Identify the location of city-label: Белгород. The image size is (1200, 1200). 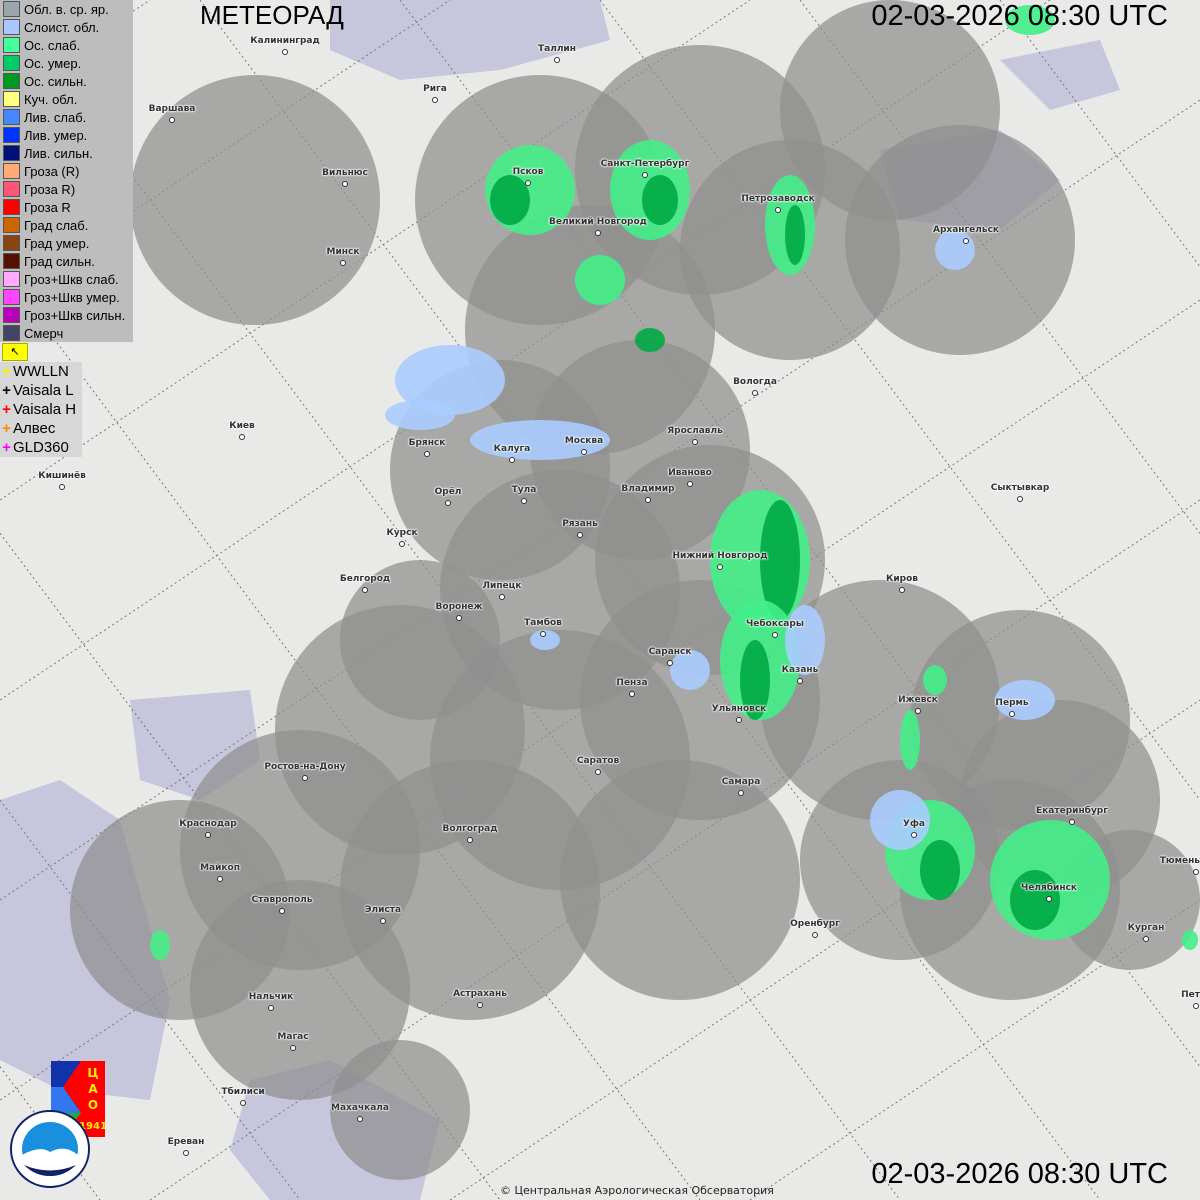
(365, 579).